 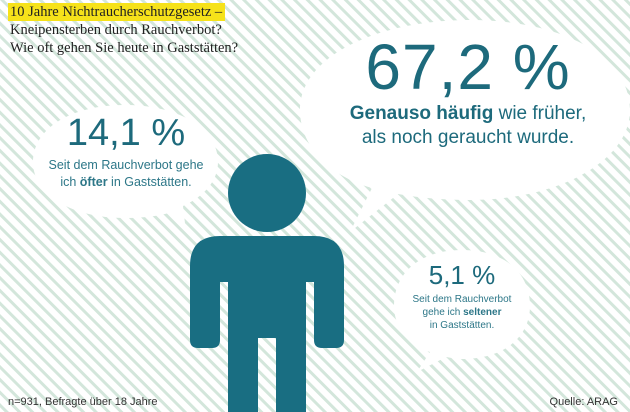 I want to click on caption-genauso-bold: Genauso häufig, so click(x=421, y=113).